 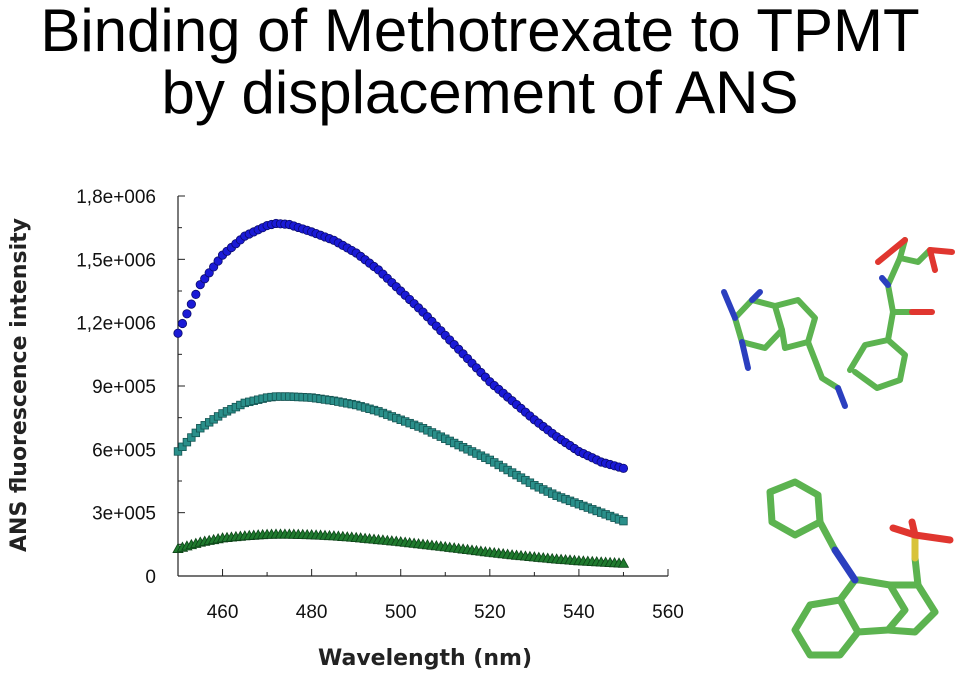 What do you see at coordinates (223, 612) in the screenshot?
I see `x-tick-label: 460` at bounding box center [223, 612].